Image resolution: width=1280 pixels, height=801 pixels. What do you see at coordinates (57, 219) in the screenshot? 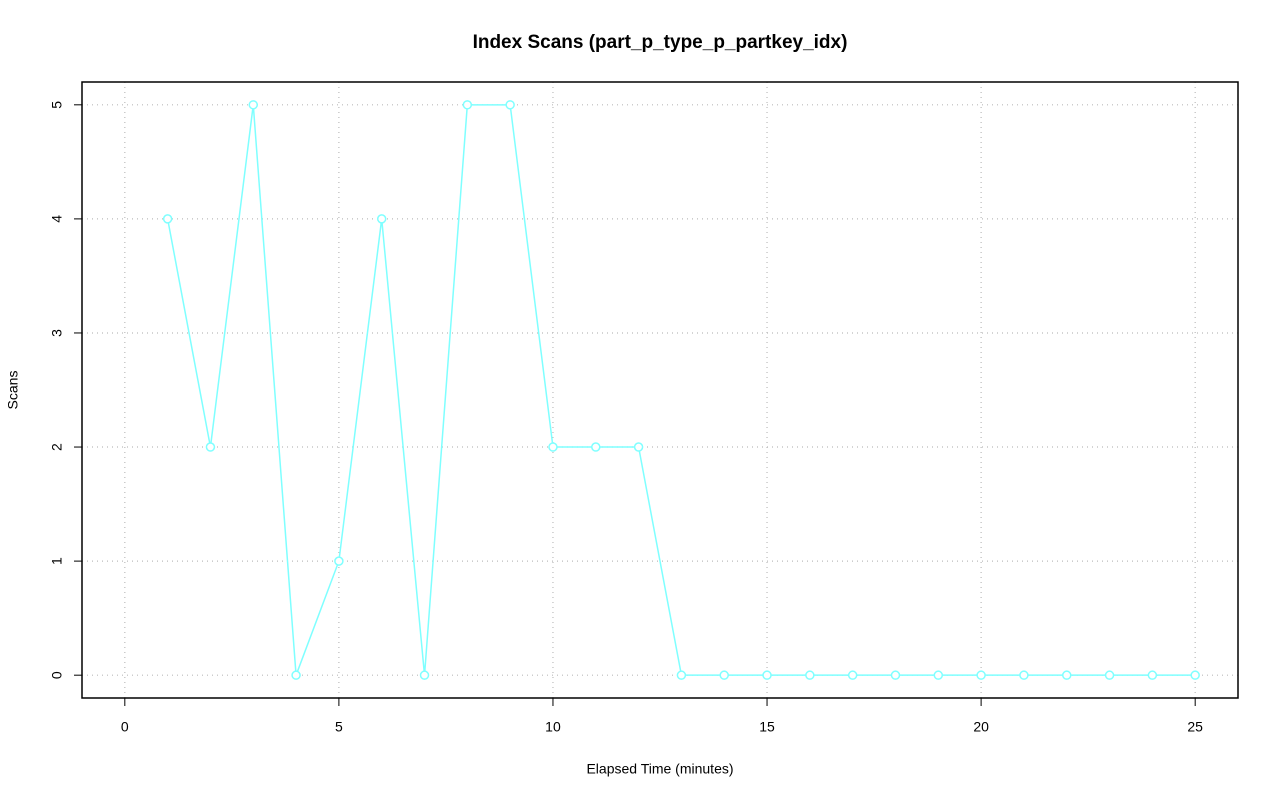
I see `y-tick-label: 4` at bounding box center [57, 219].